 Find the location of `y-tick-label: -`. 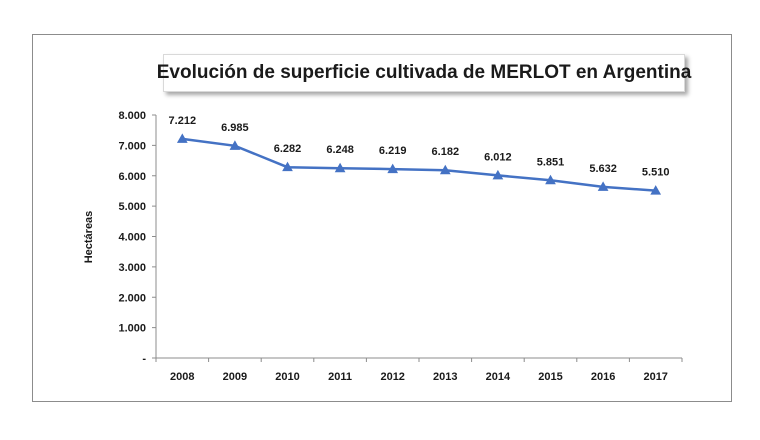

y-tick-label: - is located at coordinates (144, 359).